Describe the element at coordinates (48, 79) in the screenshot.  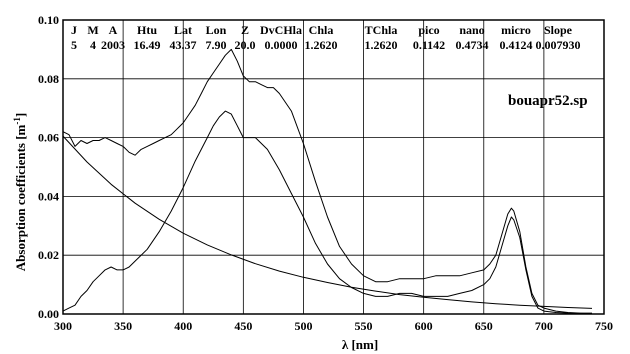
I see `y-tick-label: 0.08` at that location.